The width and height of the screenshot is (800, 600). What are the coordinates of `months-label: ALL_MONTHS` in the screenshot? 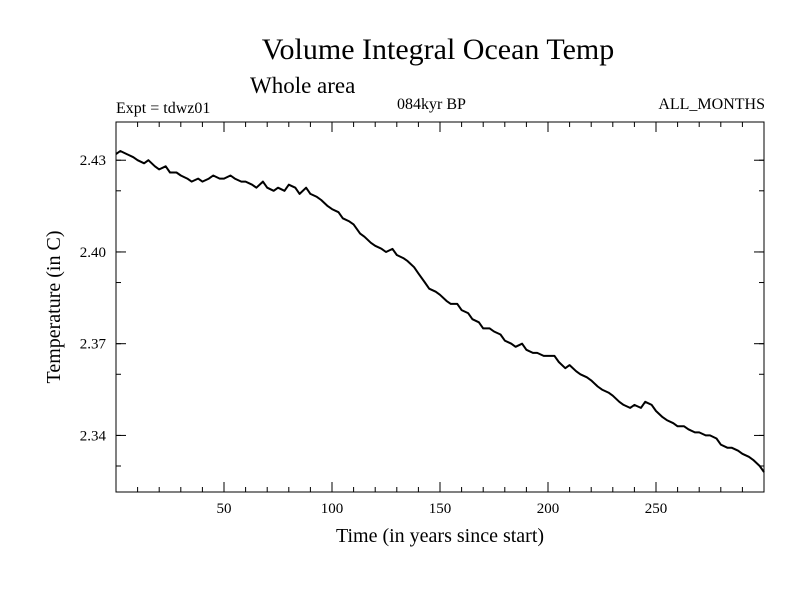 It's located at (711, 104).